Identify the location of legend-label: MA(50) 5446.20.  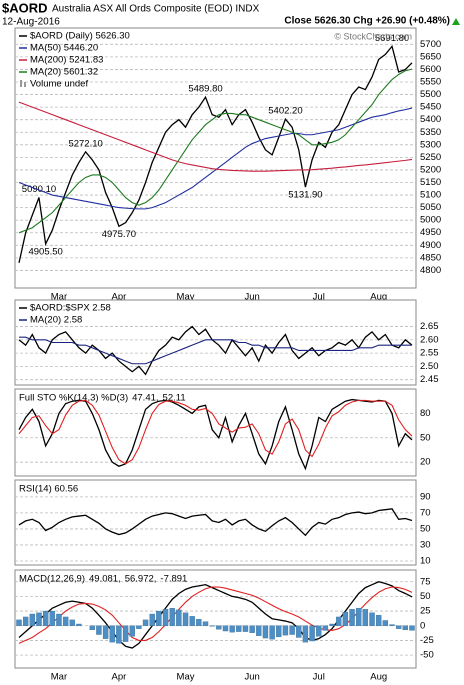
(64, 48).